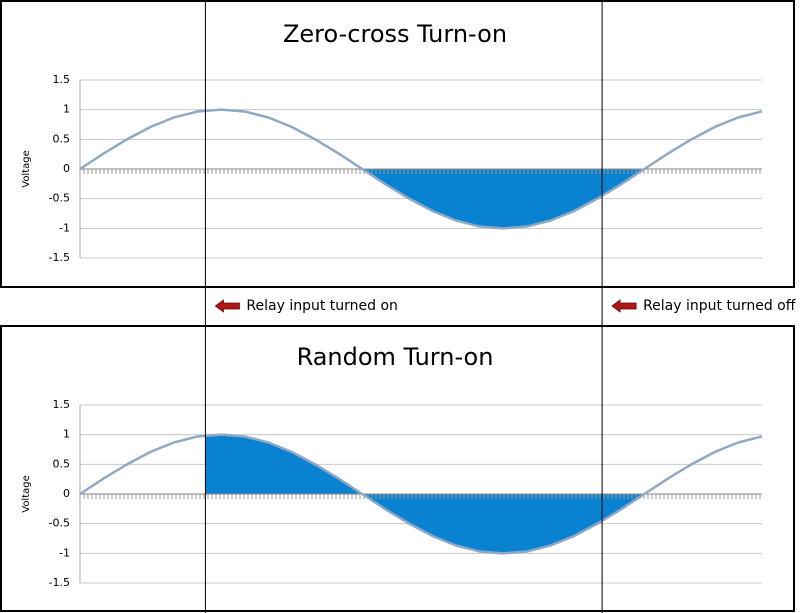  Describe the element at coordinates (322, 306) in the screenshot. I see `annotation-label: Relay input turned on` at that location.